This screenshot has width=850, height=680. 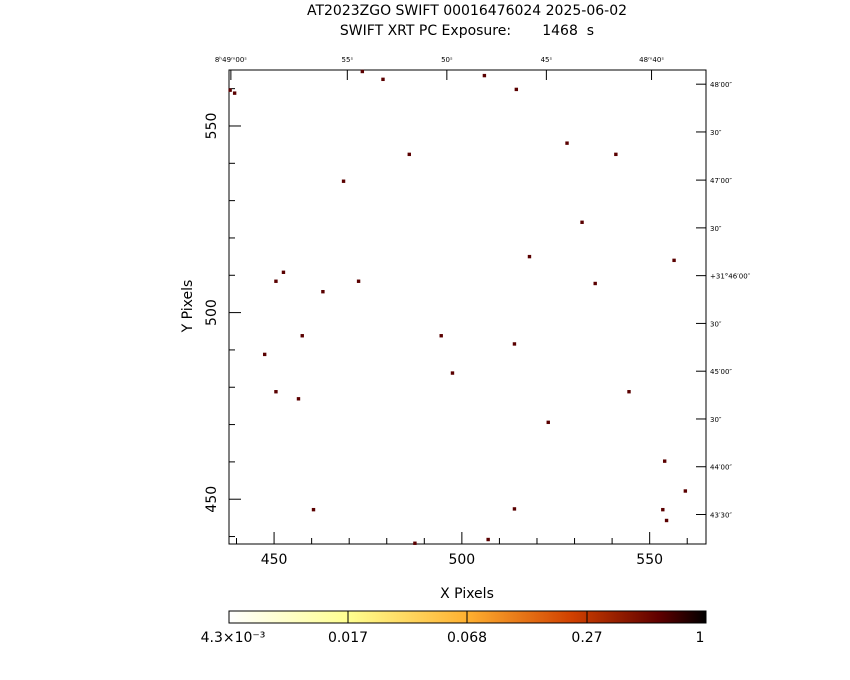 I want to click on dec-tick-label: 44′00″, so click(x=721, y=468).